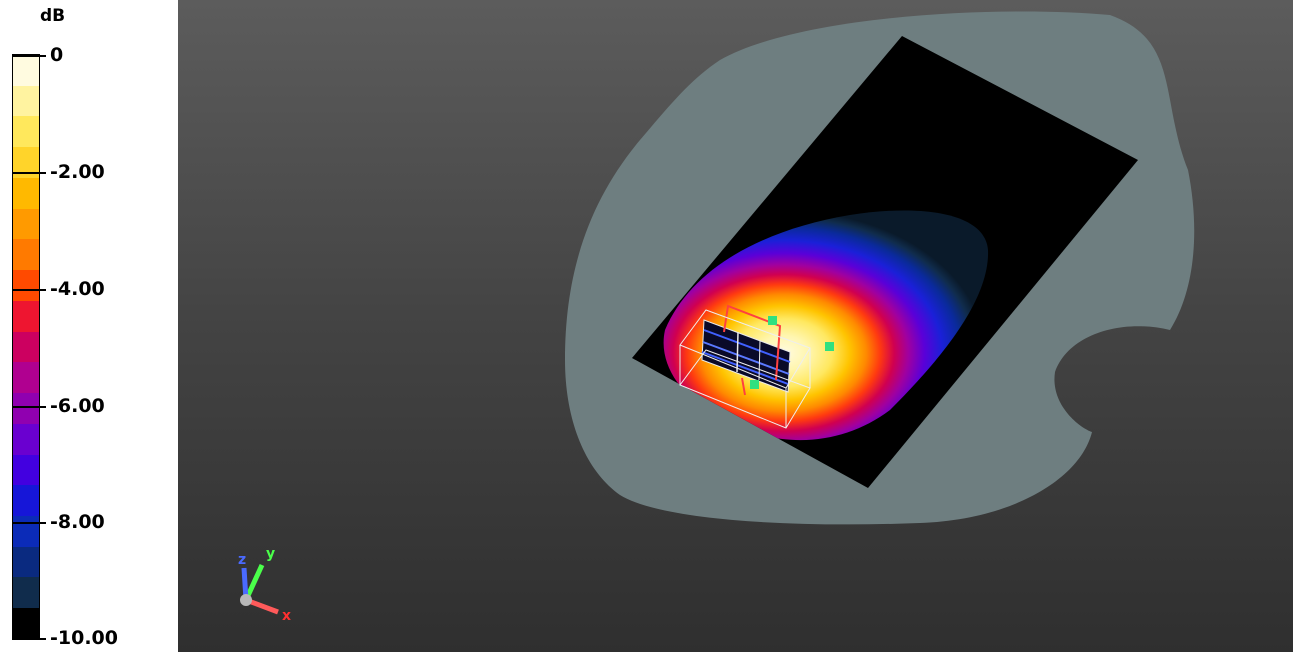 Image resolution: width=1293 pixels, height=652 pixels. I want to click on field-heatmap, so click(826, 325).